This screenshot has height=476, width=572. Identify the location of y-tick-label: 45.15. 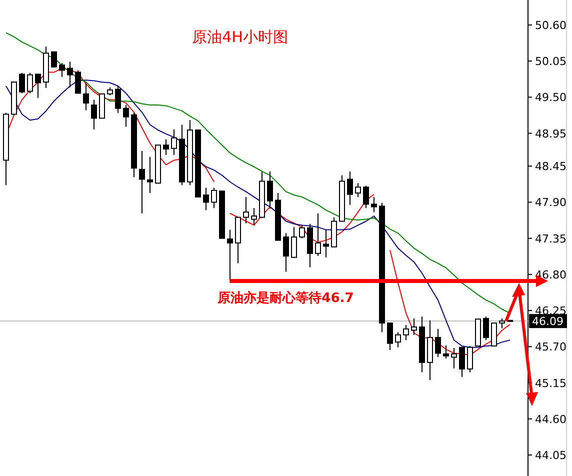
(550, 383).